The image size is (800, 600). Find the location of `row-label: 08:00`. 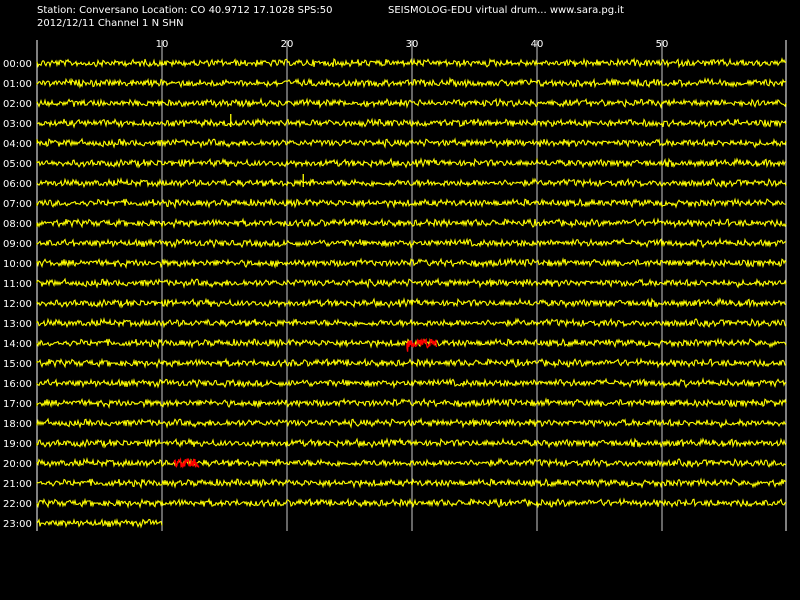

row-label: 08:00 is located at coordinates (17, 224).